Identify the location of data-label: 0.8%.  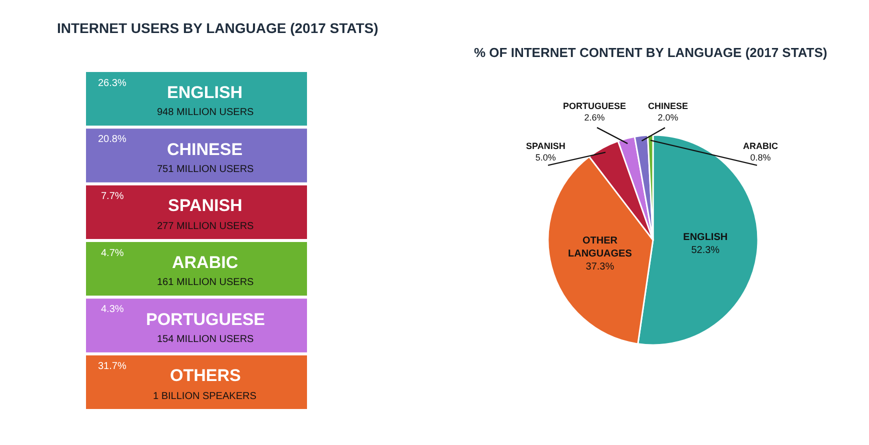
(760, 157).